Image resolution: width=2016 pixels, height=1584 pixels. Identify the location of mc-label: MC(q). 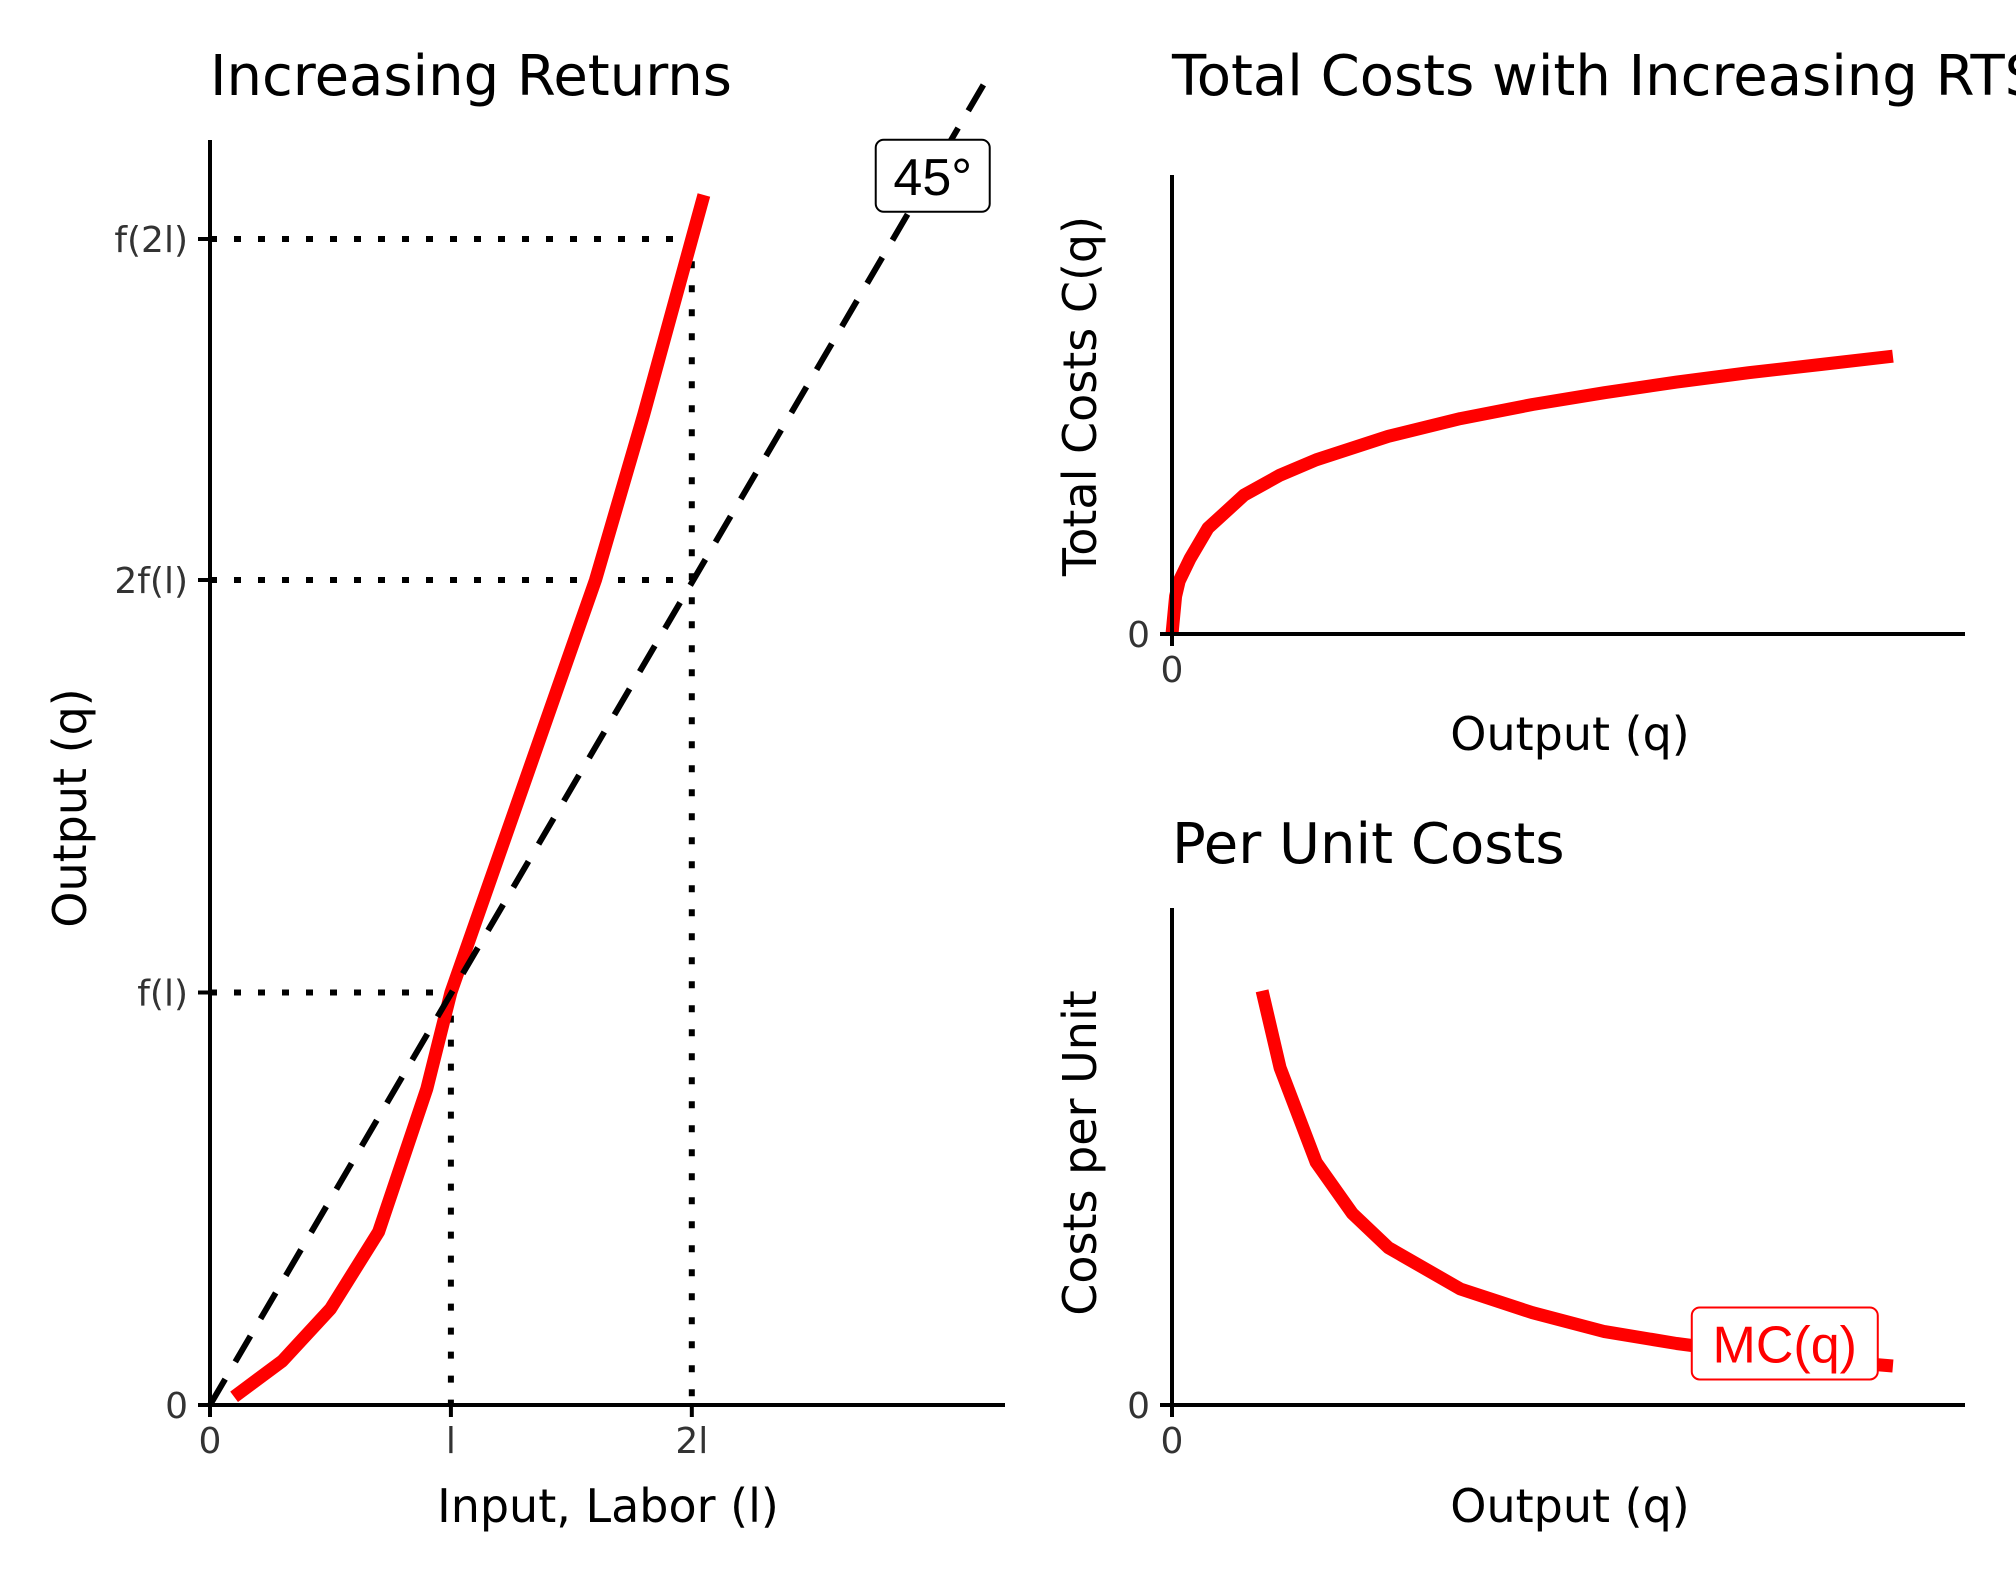
(1784, 1343).